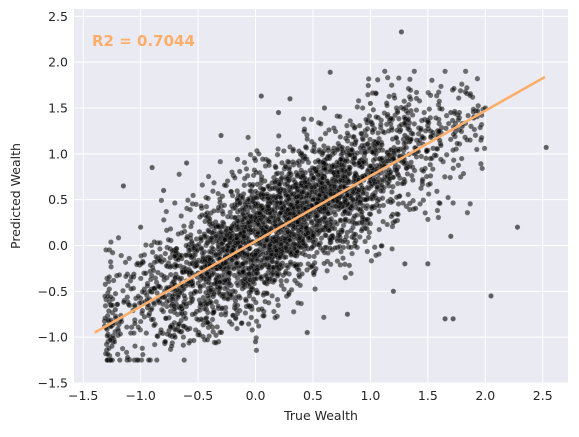 Image resolution: width=579 pixels, height=437 pixels. Describe the element at coordinates (313, 395) in the screenshot. I see `x-tick-label: 0.5` at that location.